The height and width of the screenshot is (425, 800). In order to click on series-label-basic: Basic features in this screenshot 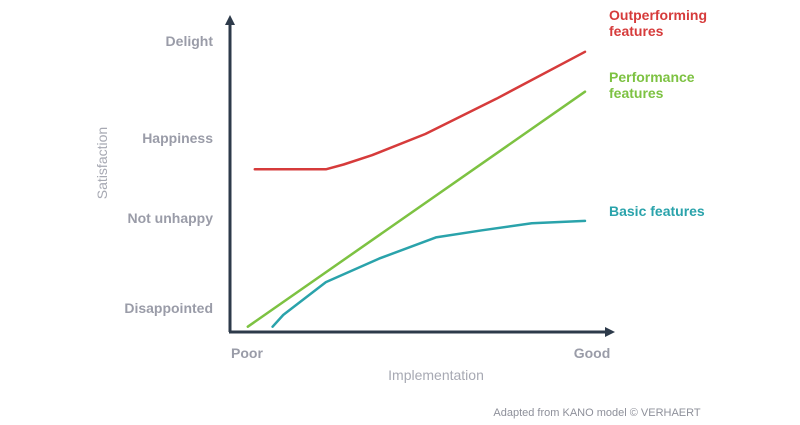, I will do `click(657, 211)`.